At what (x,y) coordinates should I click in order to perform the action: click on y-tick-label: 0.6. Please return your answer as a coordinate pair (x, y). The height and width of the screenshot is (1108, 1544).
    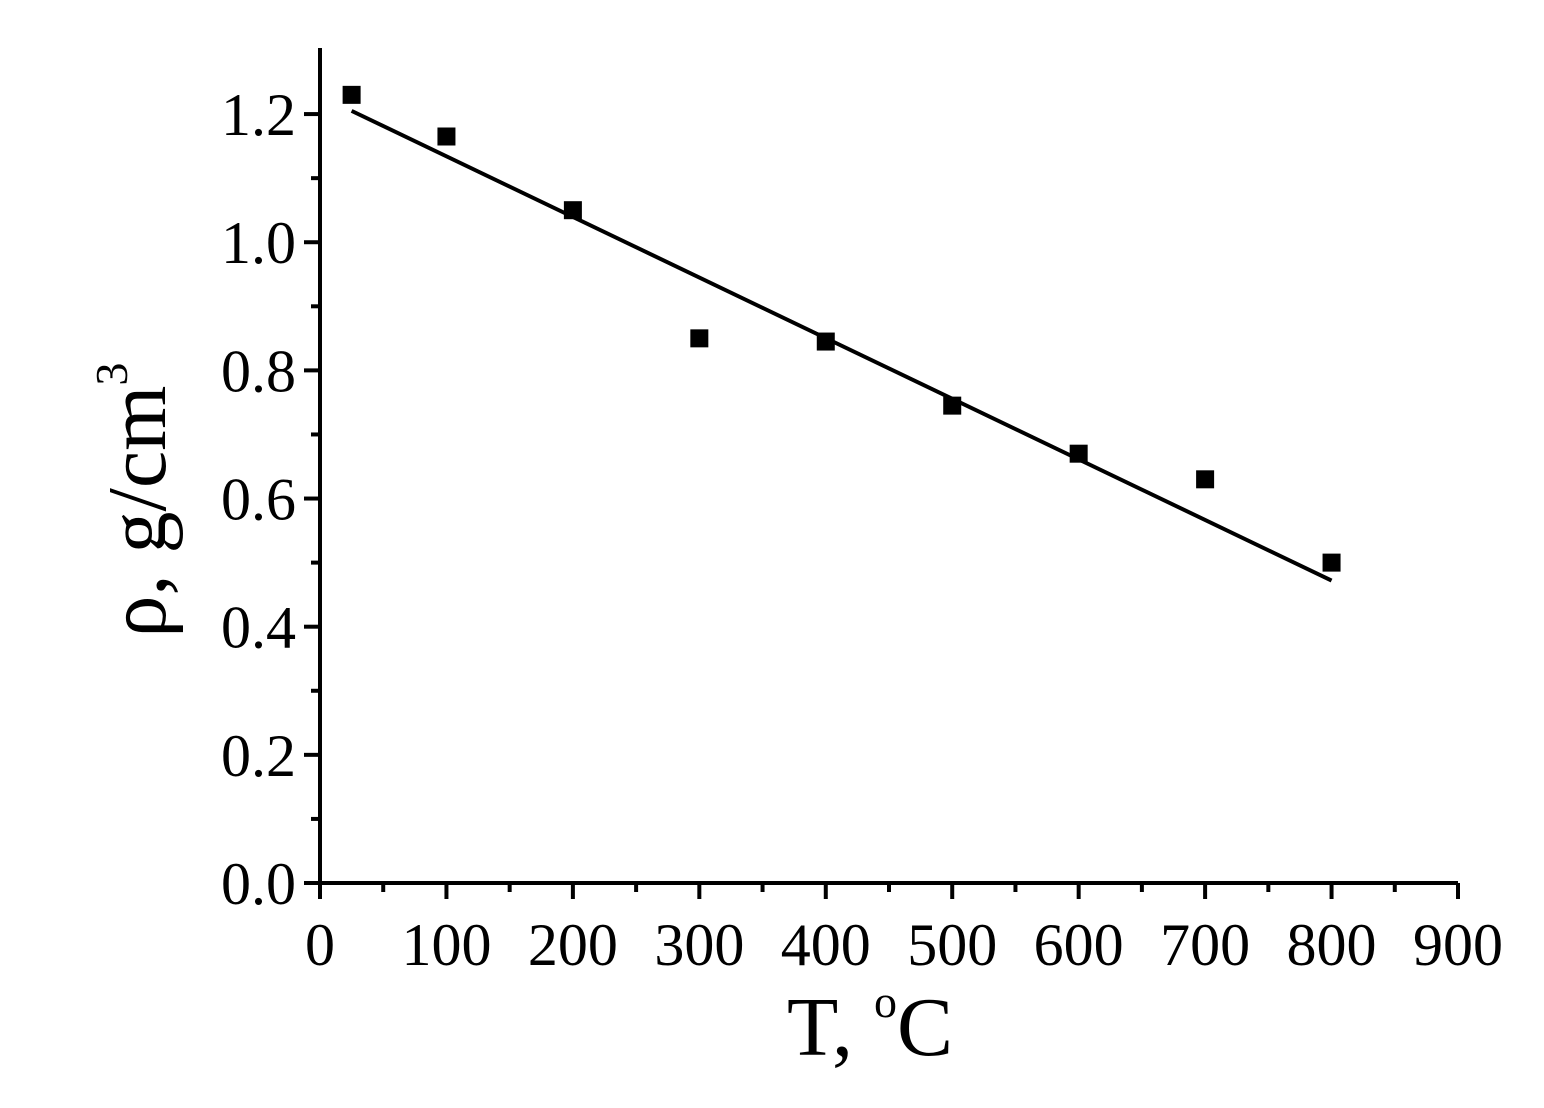
    Looking at the image, I should click on (258, 500).